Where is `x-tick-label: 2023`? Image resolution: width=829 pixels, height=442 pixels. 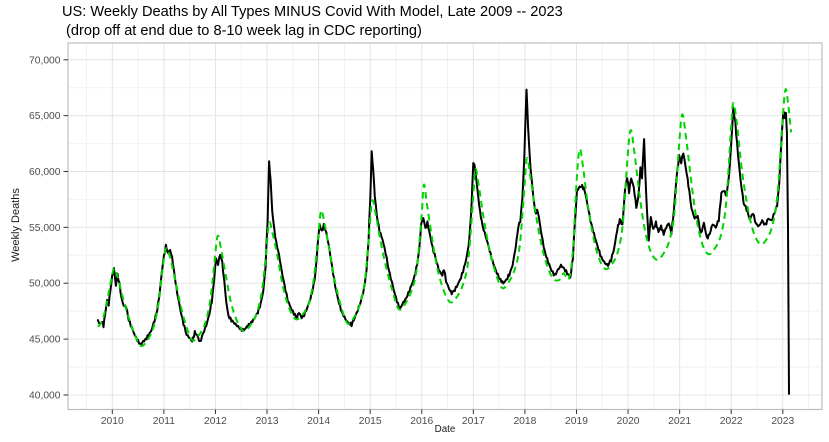 x-tick-label: 2023 is located at coordinates (782, 421).